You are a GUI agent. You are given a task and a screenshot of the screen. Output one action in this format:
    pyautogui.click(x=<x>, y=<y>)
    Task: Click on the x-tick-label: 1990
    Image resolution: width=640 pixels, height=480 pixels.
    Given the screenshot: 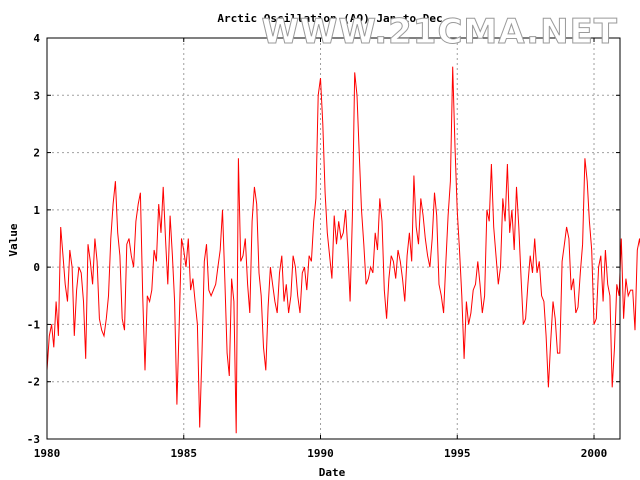 What is the action you would take?
    pyautogui.click(x=320, y=453)
    